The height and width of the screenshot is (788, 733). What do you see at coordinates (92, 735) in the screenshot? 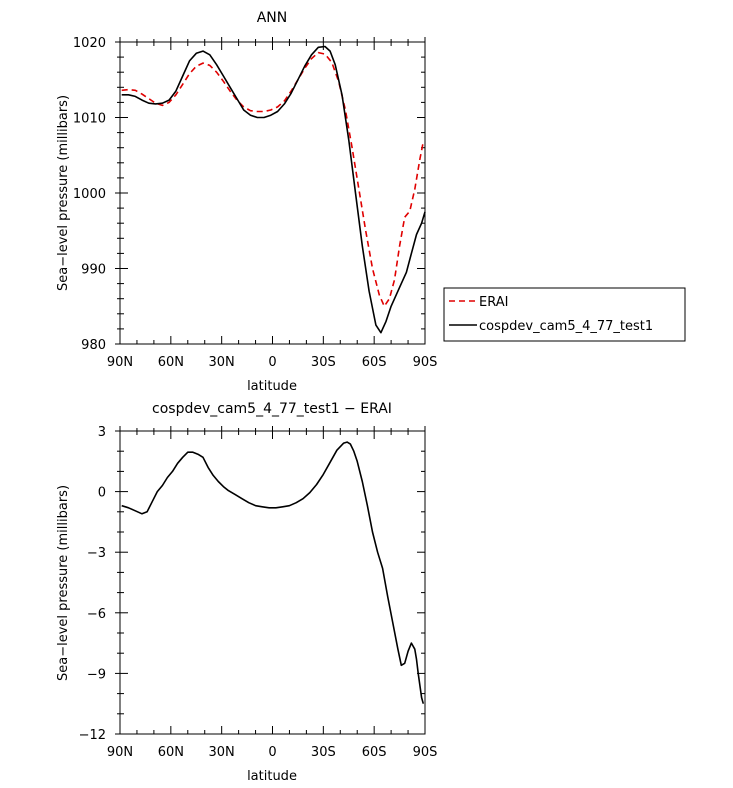
I see `bottom-y-tick-label: −12` at bounding box center [92, 735].